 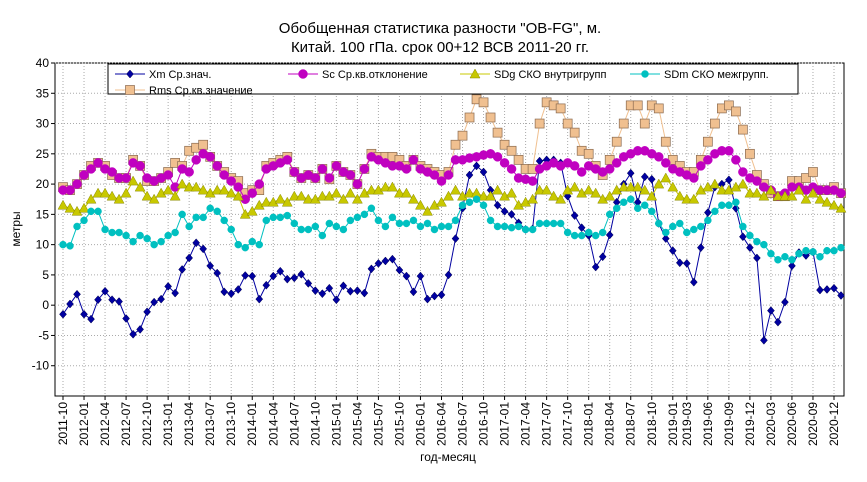 I want to click on y-tick-label: 20, so click(x=43, y=184).